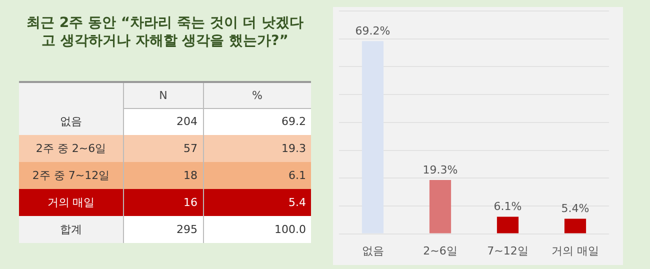 The image size is (650, 269). What do you see at coordinates (164, 121) in the screenshot?
I see `data-label: 204` at bounding box center [164, 121].